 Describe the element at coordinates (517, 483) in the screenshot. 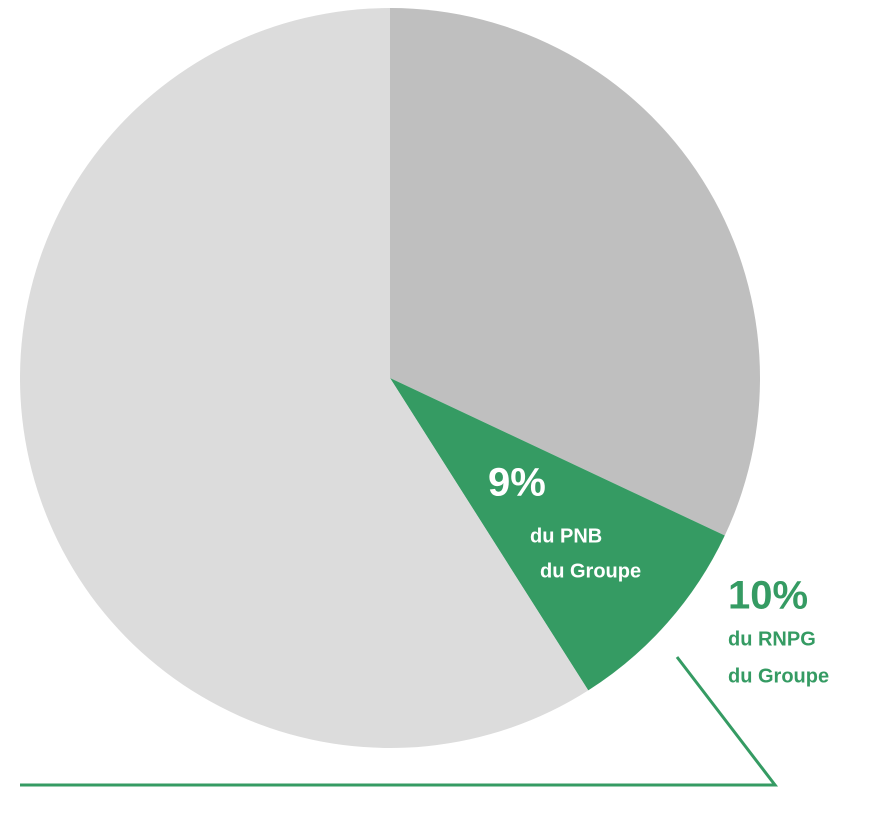

I see `slice-value-label: 9%` at that location.